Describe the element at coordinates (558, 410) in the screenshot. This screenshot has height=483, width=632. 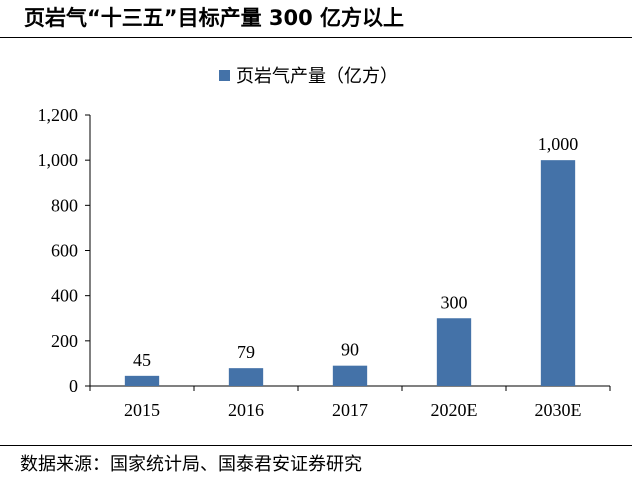
I see `x-tick-label: 2030E` at that location.